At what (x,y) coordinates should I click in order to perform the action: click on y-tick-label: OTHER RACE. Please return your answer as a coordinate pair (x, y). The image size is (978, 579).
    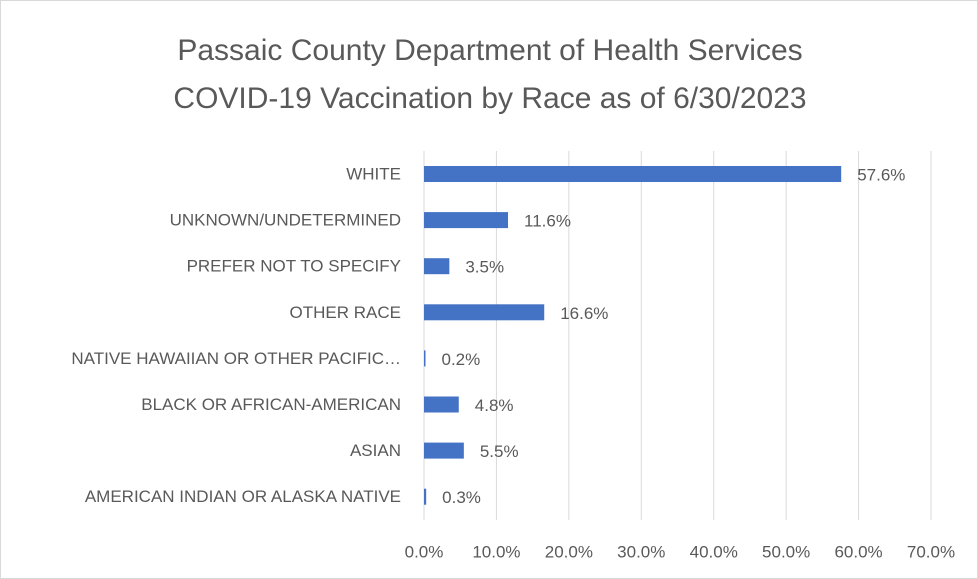
    Looking at the image, I should click on (345, 312).